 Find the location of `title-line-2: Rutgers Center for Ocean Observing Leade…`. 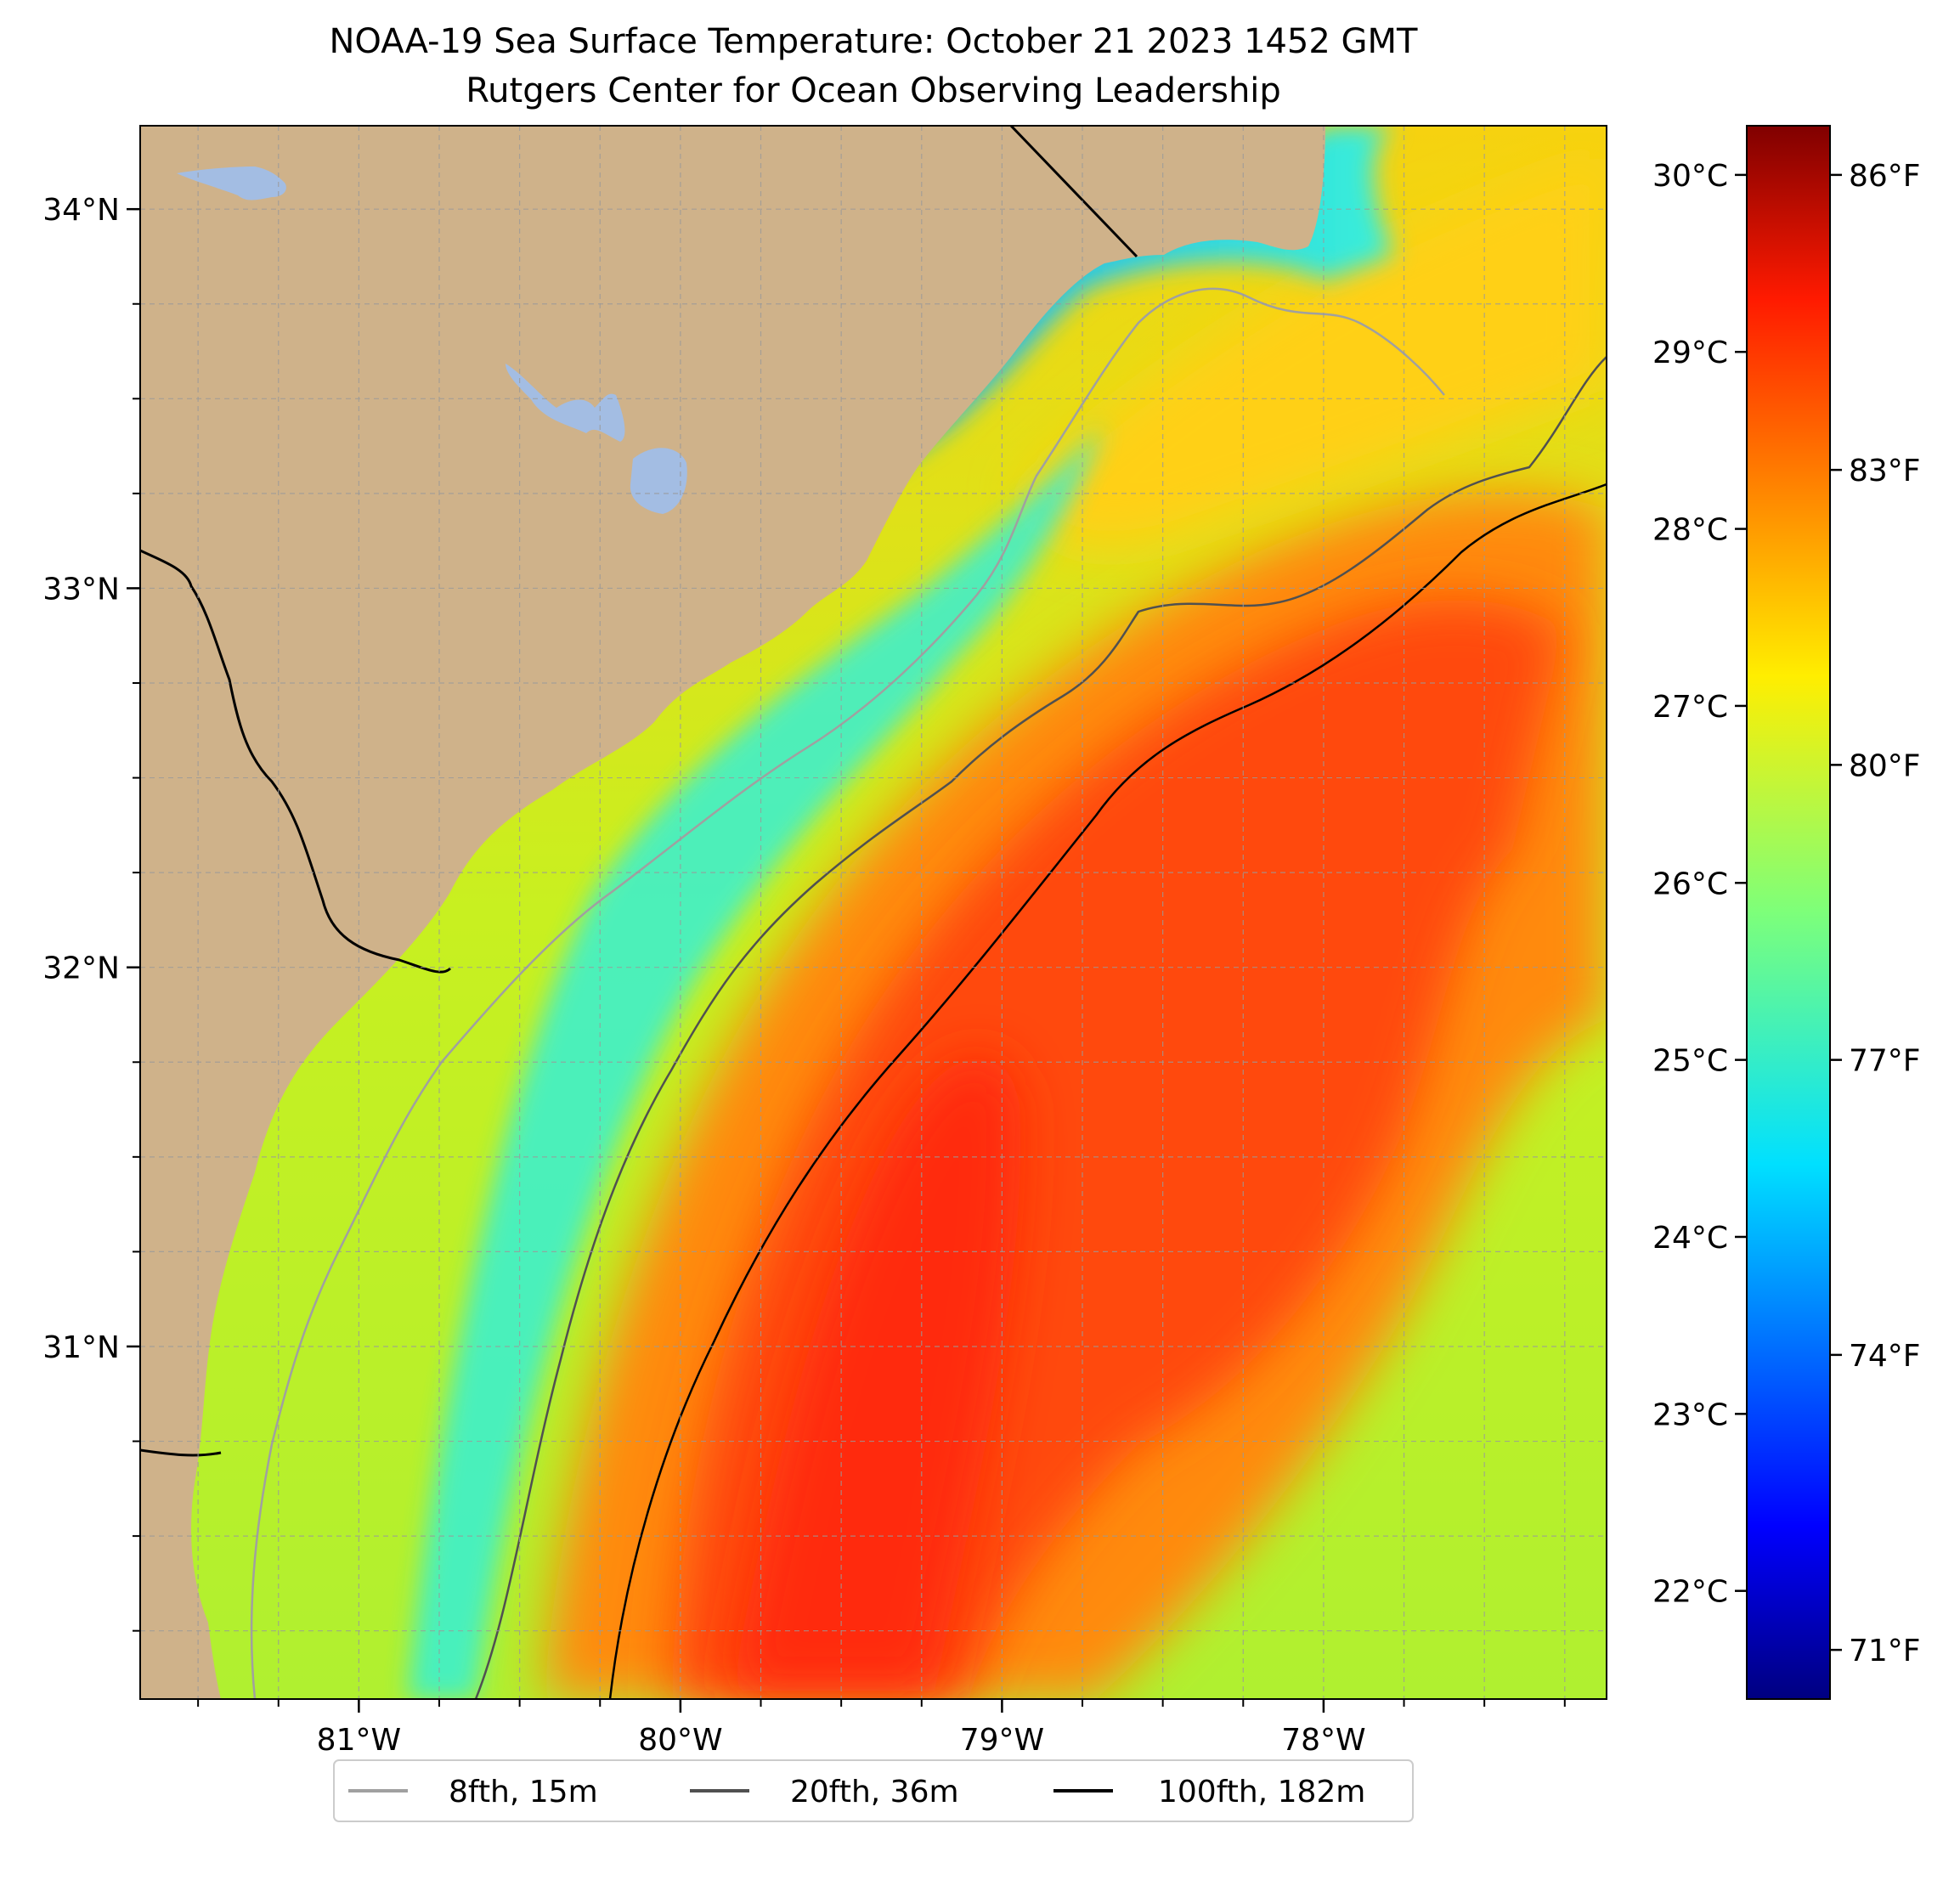

title-line-2: Rutgers Center for Ocean Observing Leade… is located at coordinates (874, 91).